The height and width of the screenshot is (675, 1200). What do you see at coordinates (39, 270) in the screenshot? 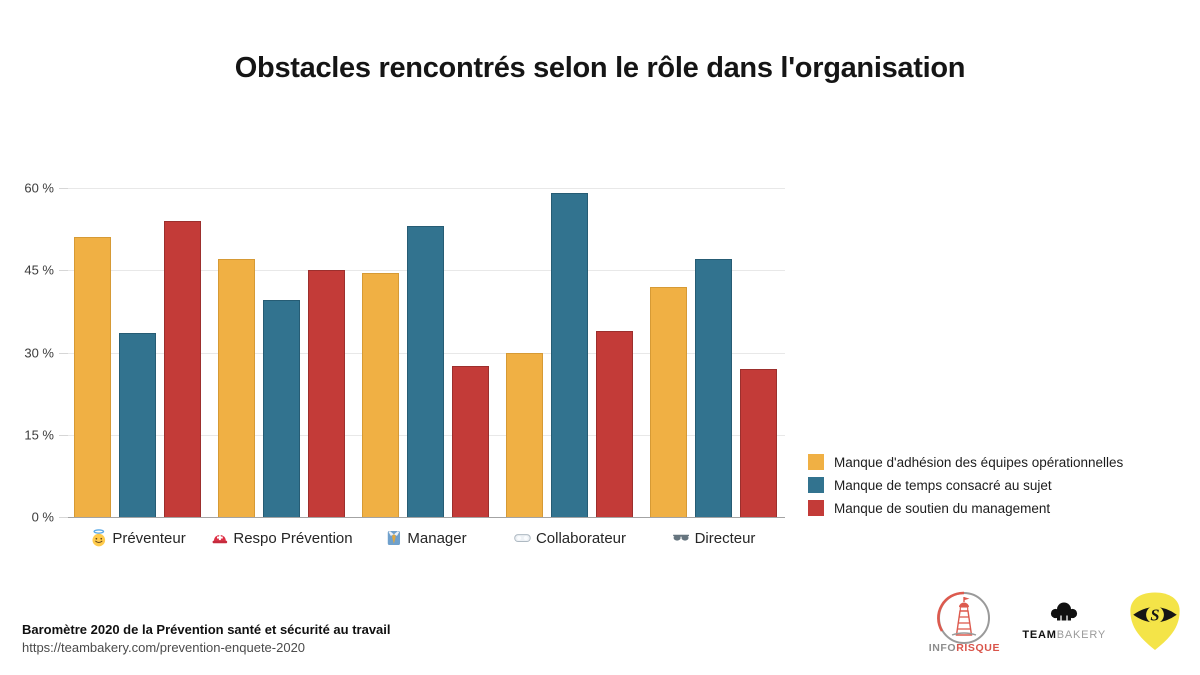
I see `y-axis-tick-label: 45 %` at bounding box center [39, 270].